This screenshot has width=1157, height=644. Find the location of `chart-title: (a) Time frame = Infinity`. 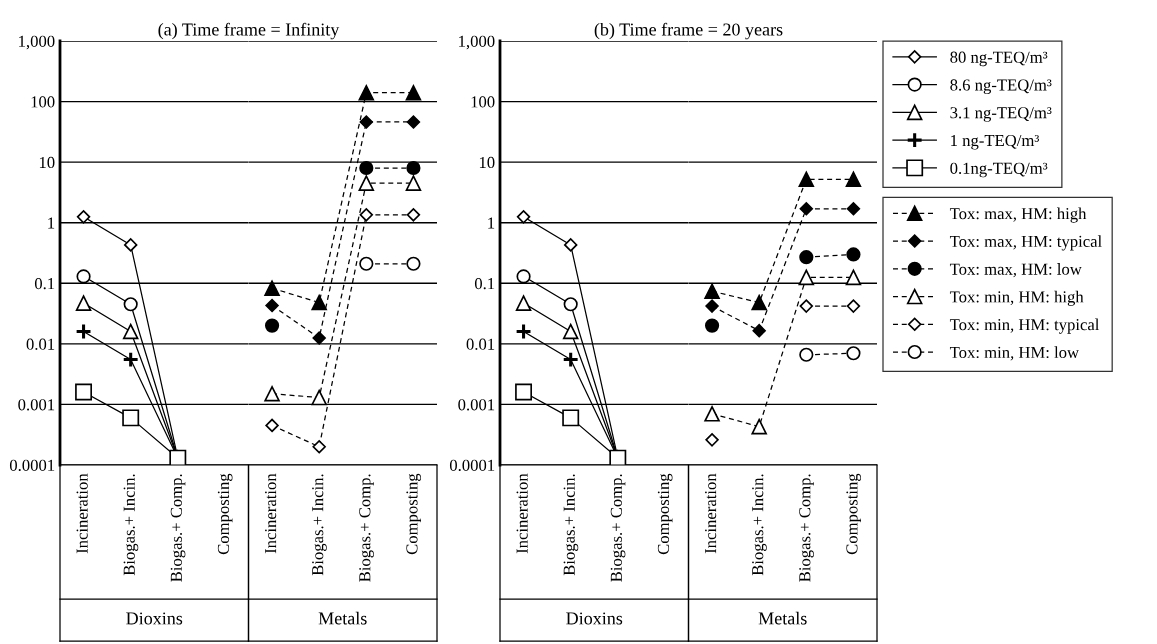

chart-title: (a) Time frame = Infinity is located at coordinates (249, 31).